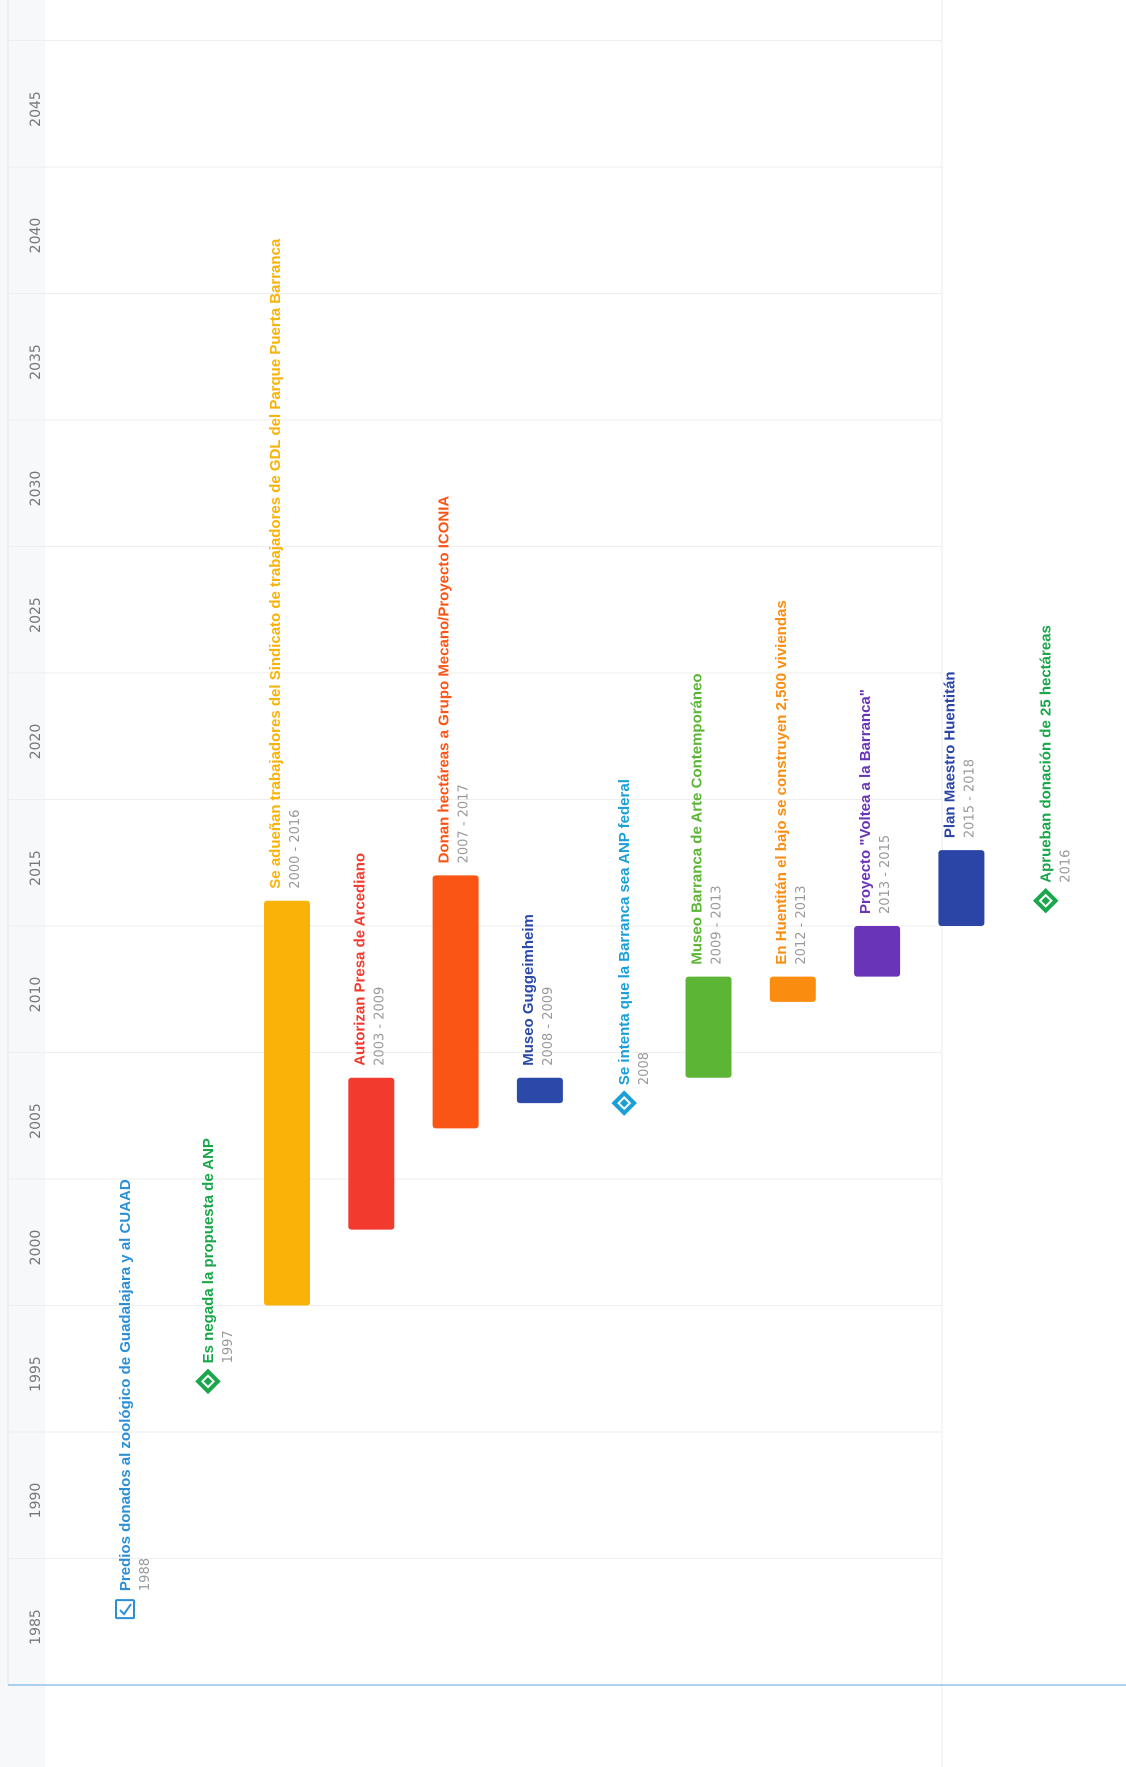  Describe the element at coordinates (801, 924) in the screenshot. I see `event-range-en-huentitan-el-bajo-se-construyen-2-500-viviendas: 2012 - 2013` at that location.